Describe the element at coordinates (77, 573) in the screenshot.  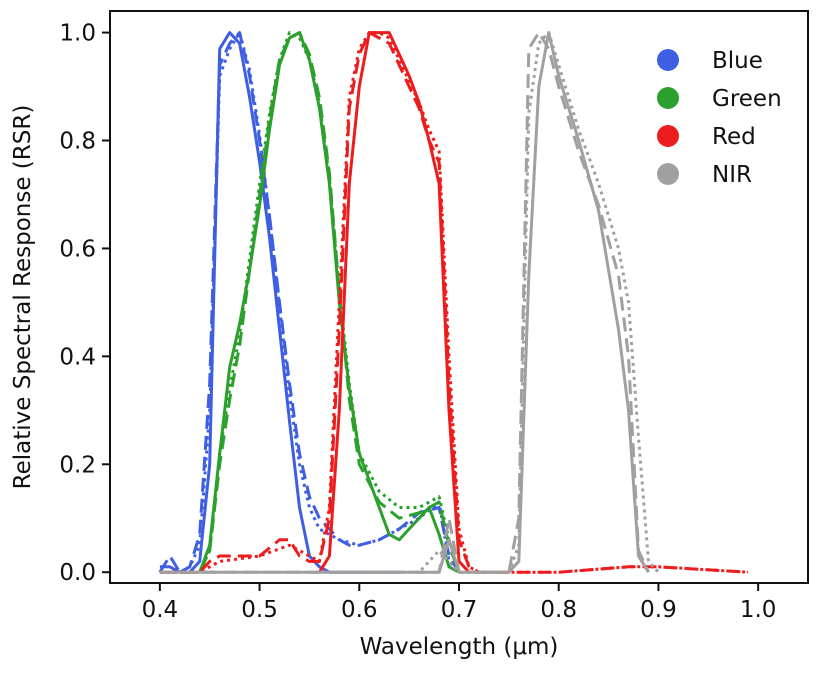
I see `y-tick-label: 0.0` at that location.